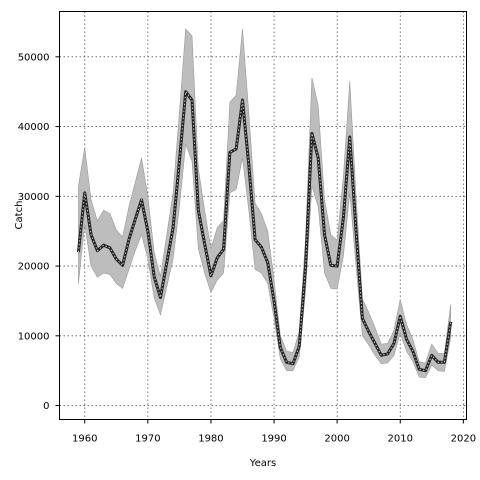 The image size is (480, 480). What do you see at coordinates (34, 197) in the screenshot?
I see `y-tick-label: 30000` at bounding box center [34, 197].